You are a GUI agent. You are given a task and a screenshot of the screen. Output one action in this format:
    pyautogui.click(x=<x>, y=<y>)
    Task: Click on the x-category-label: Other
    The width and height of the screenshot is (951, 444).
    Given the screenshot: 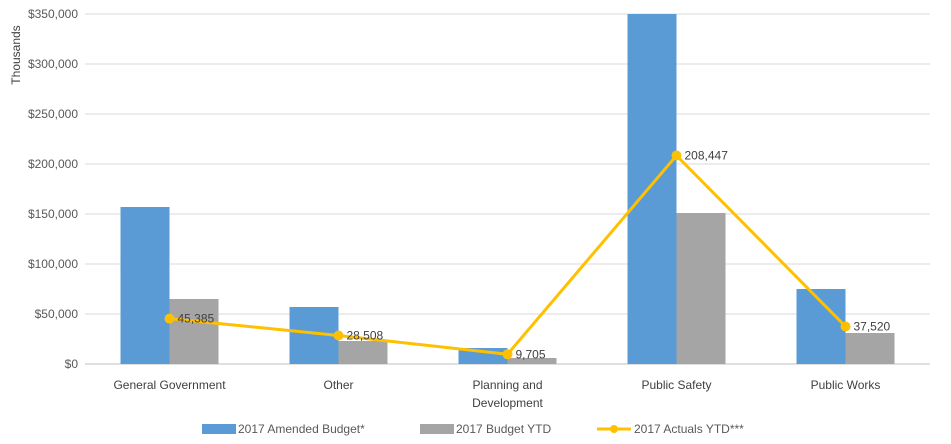 What is the action you would take?
    pyautogui.click(x=338, y=385)
    